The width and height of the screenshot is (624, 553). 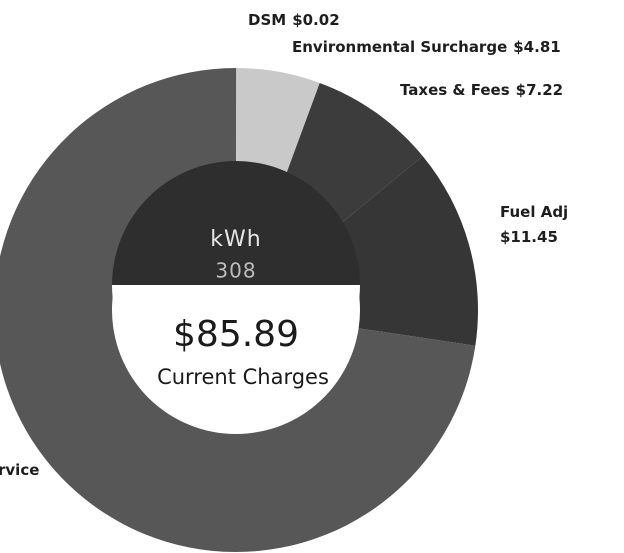 I want to click on segment-name: rvice, so click(x=19, y=470).